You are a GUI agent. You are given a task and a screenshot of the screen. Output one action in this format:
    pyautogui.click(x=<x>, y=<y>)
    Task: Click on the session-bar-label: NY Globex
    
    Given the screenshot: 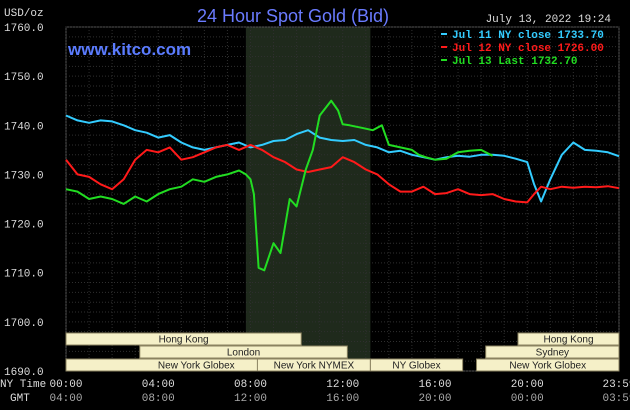 What is the action you would take?
    pyautogui.click(x=416, y=366)
    